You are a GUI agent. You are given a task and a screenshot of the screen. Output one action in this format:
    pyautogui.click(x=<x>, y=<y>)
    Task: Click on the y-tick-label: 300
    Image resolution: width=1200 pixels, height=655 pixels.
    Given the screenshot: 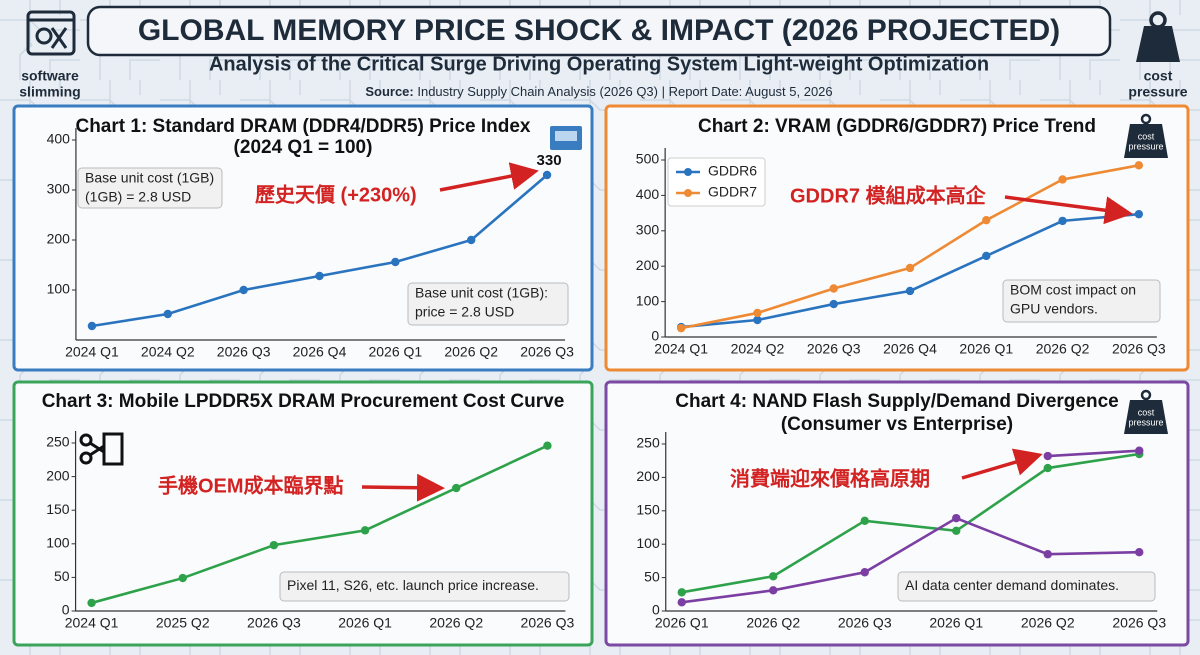 What is the action you would take?
    pyautogui.click(x=59, y=189)
    